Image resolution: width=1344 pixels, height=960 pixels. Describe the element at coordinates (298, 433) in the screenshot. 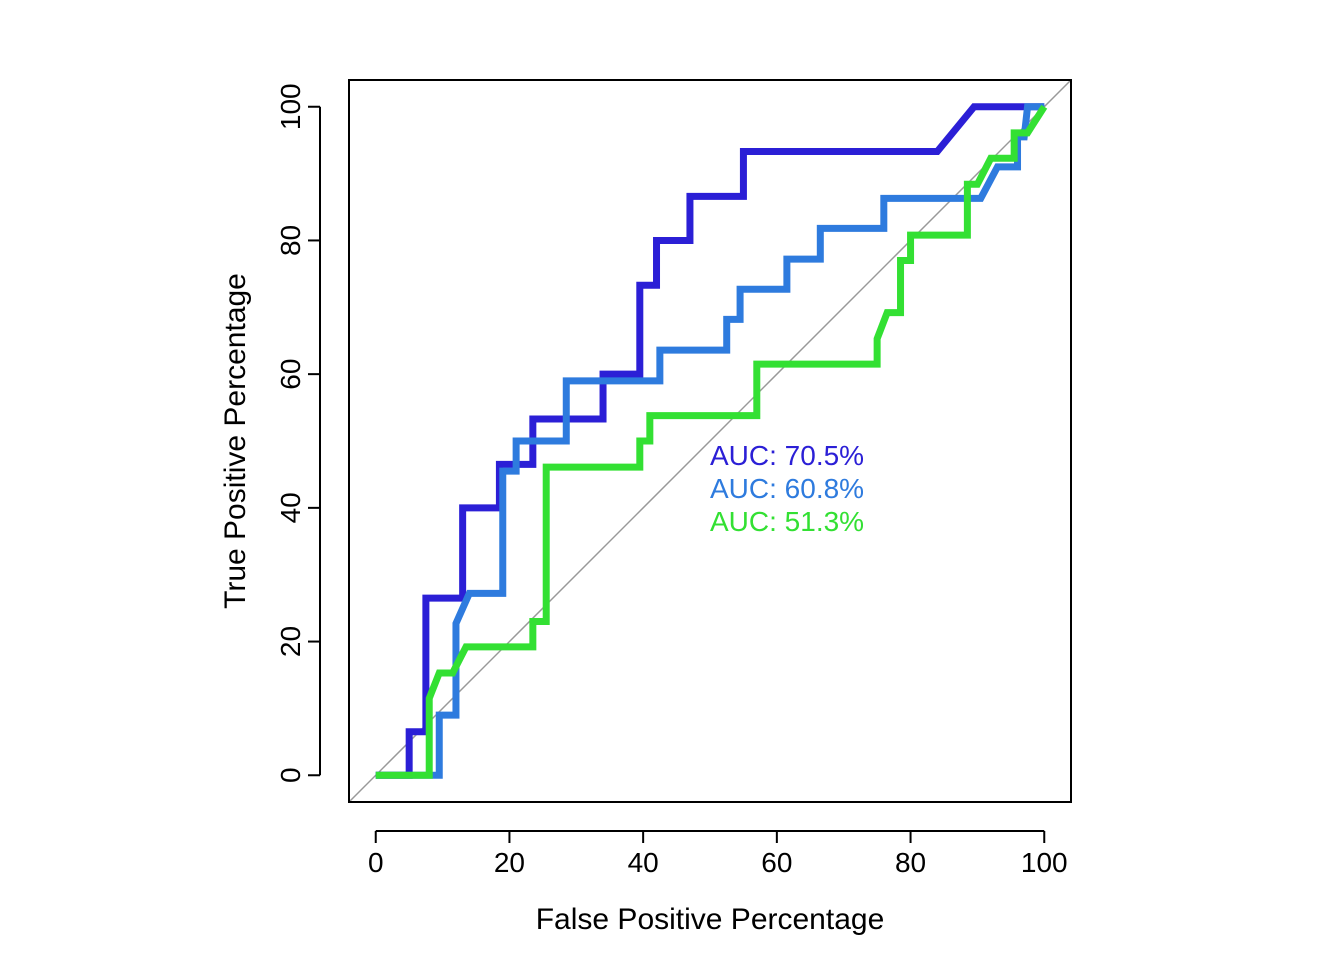

I see `y-axis: 0 20 40 60 80 100` at that location.